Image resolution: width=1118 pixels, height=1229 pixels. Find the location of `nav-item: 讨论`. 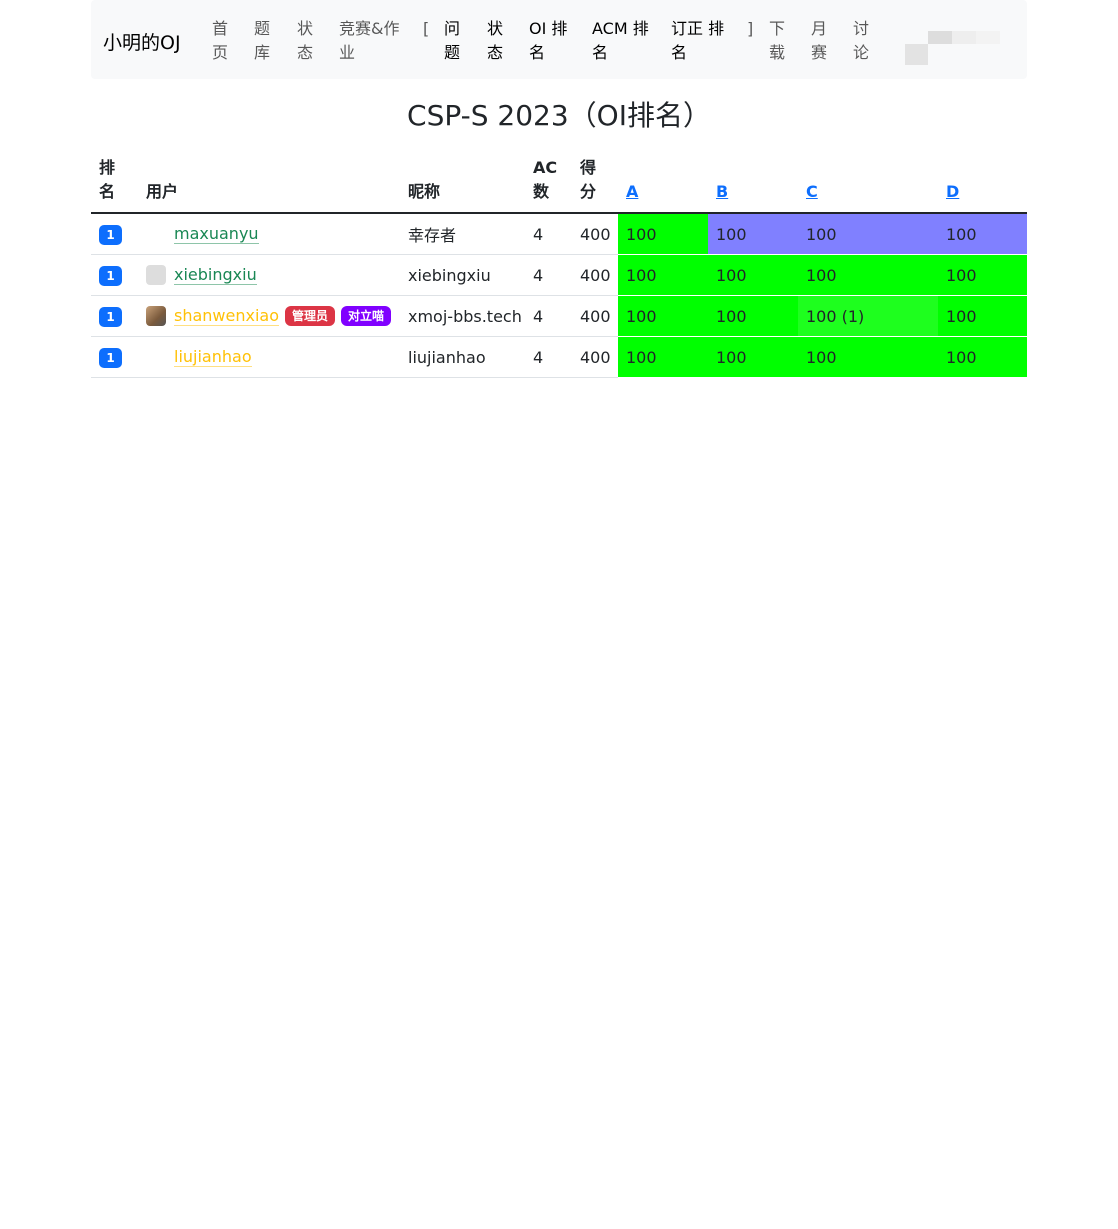

nav-item: 讨论 is located at coordinates (861, 40).